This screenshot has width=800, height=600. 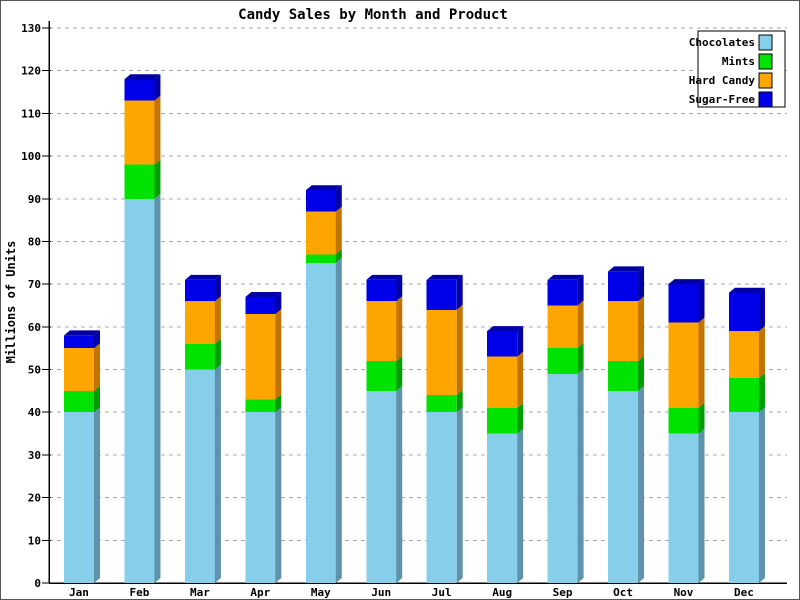 I want to click on y-axis-title: Millions of Units, so click(x=11, y=302).